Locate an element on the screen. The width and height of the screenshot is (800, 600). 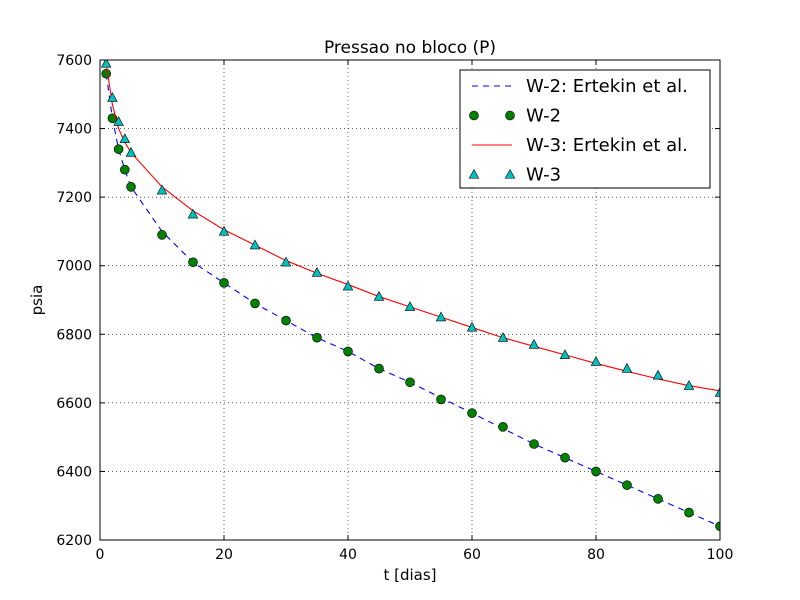
legend-item: W-2 is located at coordinates (515, 116).